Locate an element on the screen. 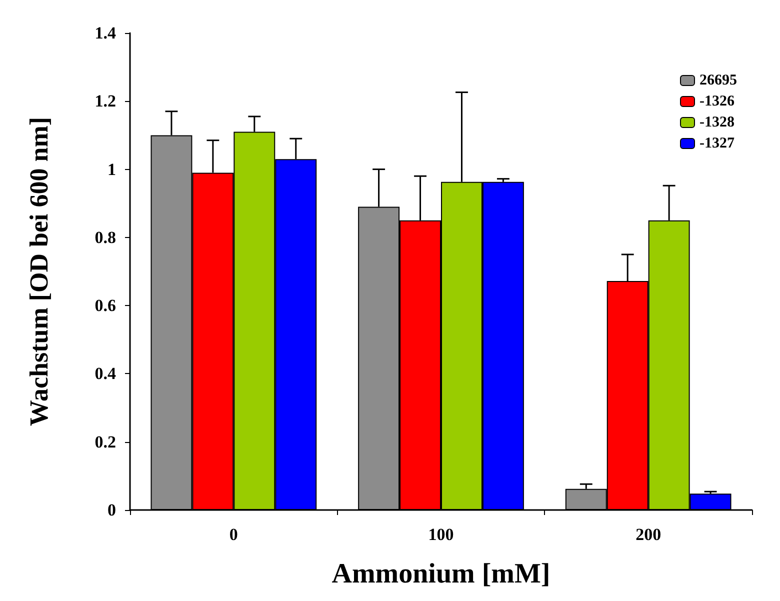 The width and height of the screenshot is (780, 601). x-tick-label: 0 is located at coordinates (233, 534).